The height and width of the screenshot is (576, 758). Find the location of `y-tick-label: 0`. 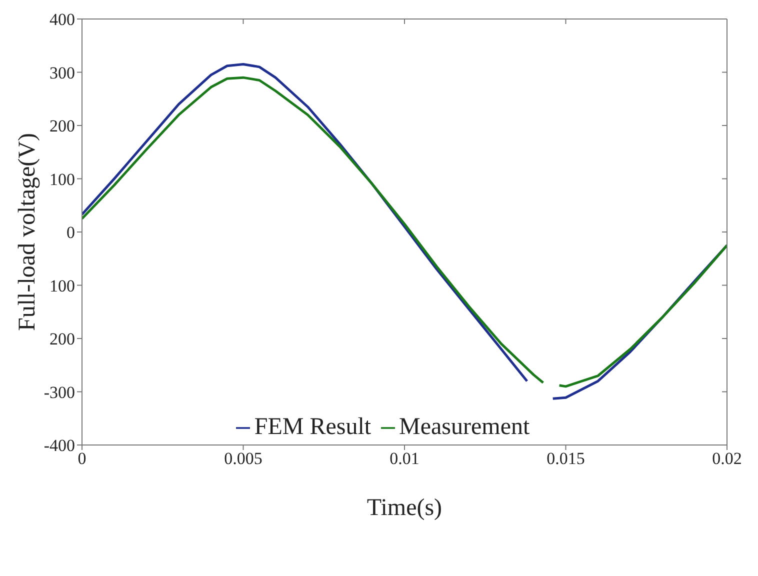

y-tick-label: 0 is located at coordinates (70, 232).